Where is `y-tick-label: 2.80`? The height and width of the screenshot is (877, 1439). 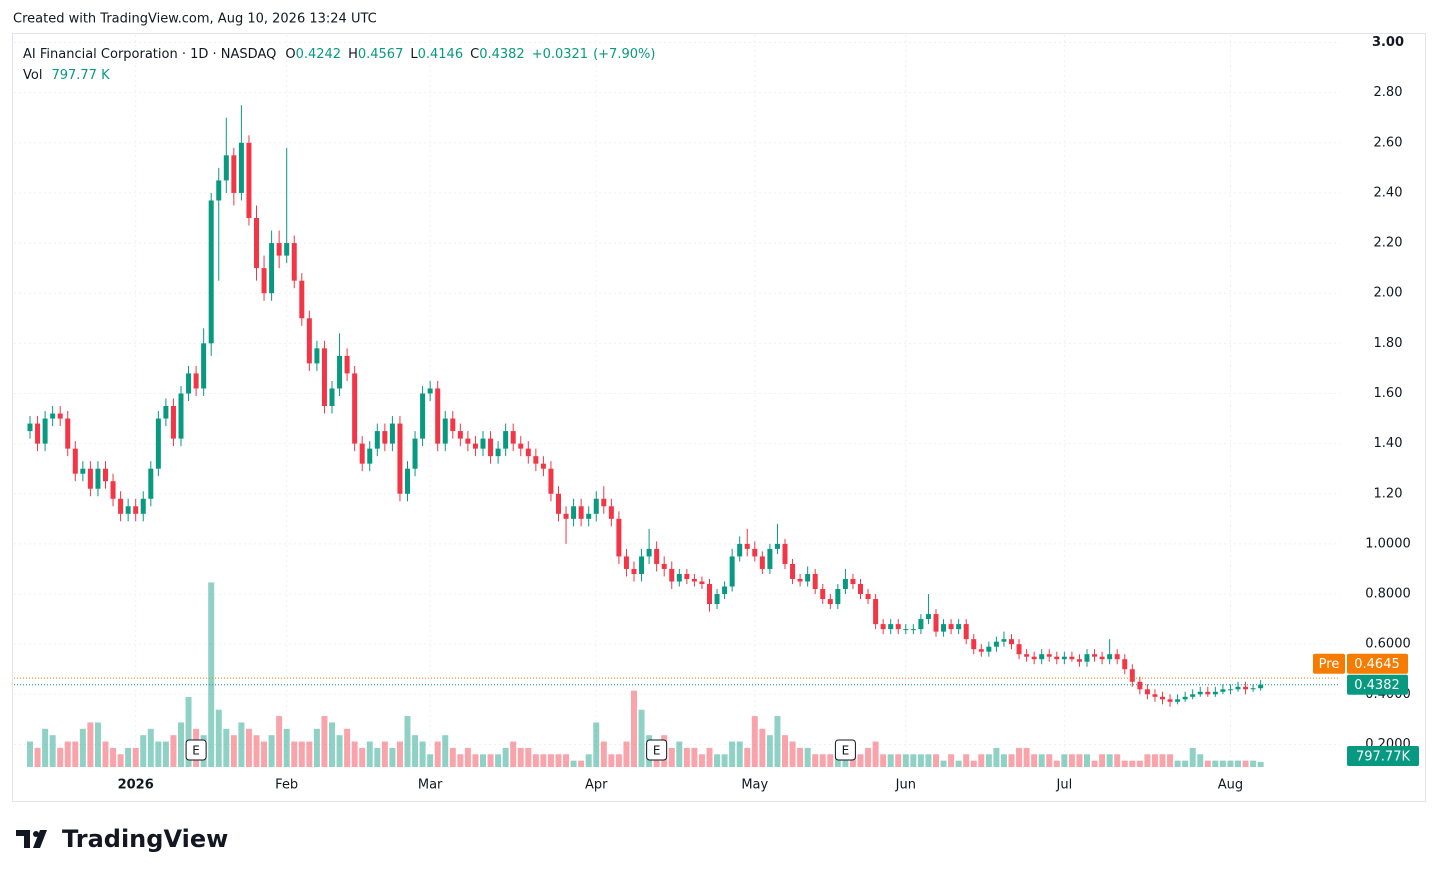 y-tick-label: 2.80 is located at coordinates (1388, 92).